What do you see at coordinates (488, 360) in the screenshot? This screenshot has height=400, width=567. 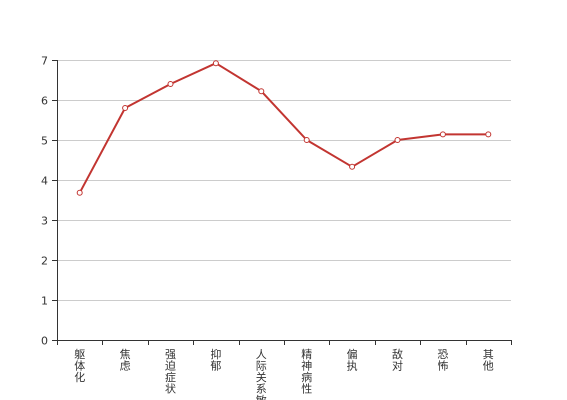 I see `x-tick-label: 其他` at bounding box center [488, 360].